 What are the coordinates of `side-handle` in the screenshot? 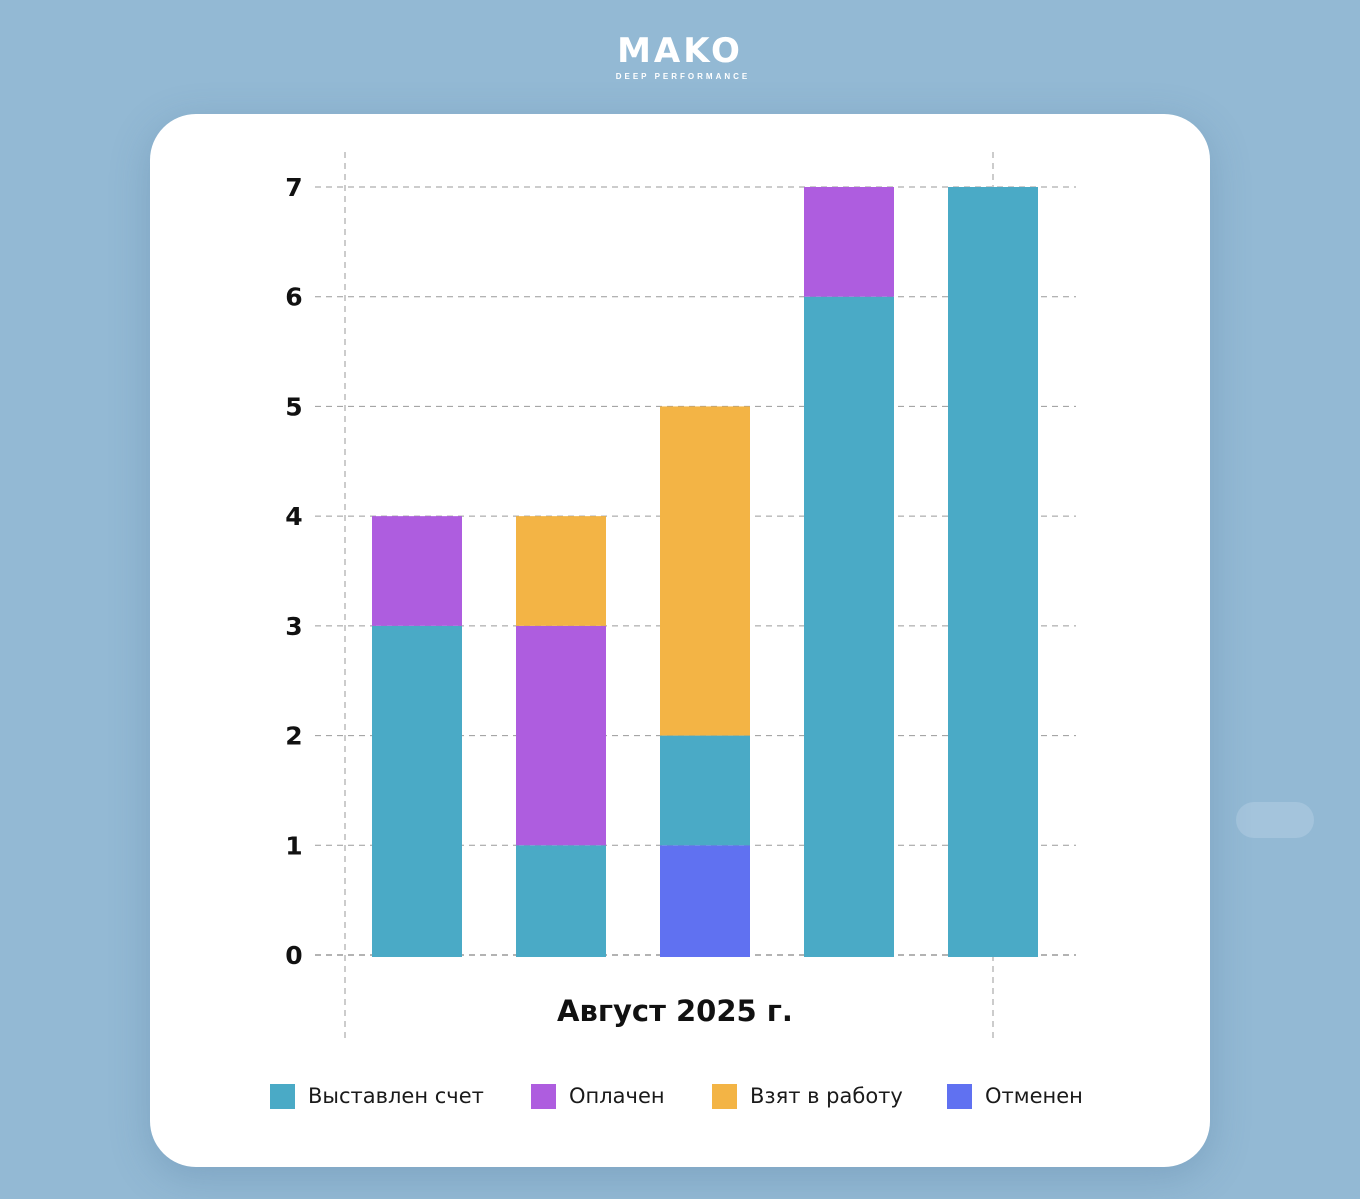 It's located at (1275, 820).